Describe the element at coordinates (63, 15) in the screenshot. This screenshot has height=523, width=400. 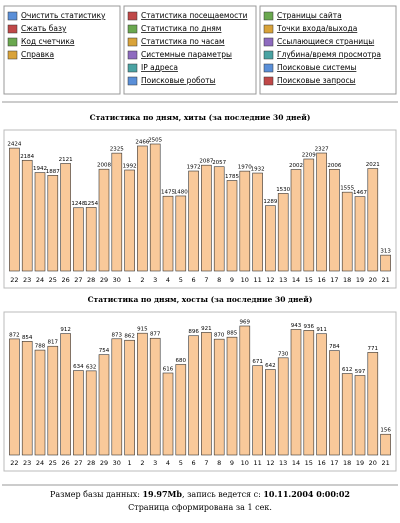
I see `menu-link: Очистить статистику` at that location.